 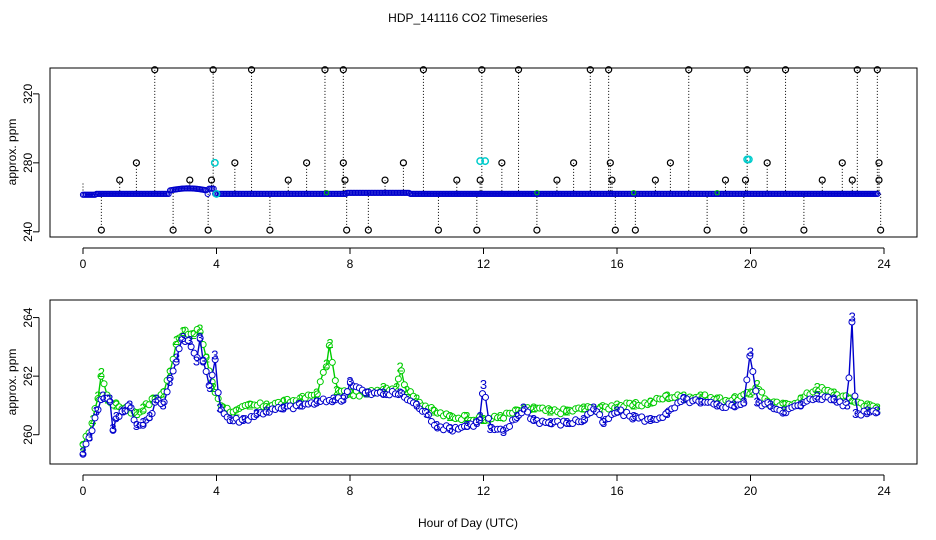 What do you see at coordinates (617, 264) in the screenshot?
I see `top-x-tick-label: 16` at bounding box center [617, 264].